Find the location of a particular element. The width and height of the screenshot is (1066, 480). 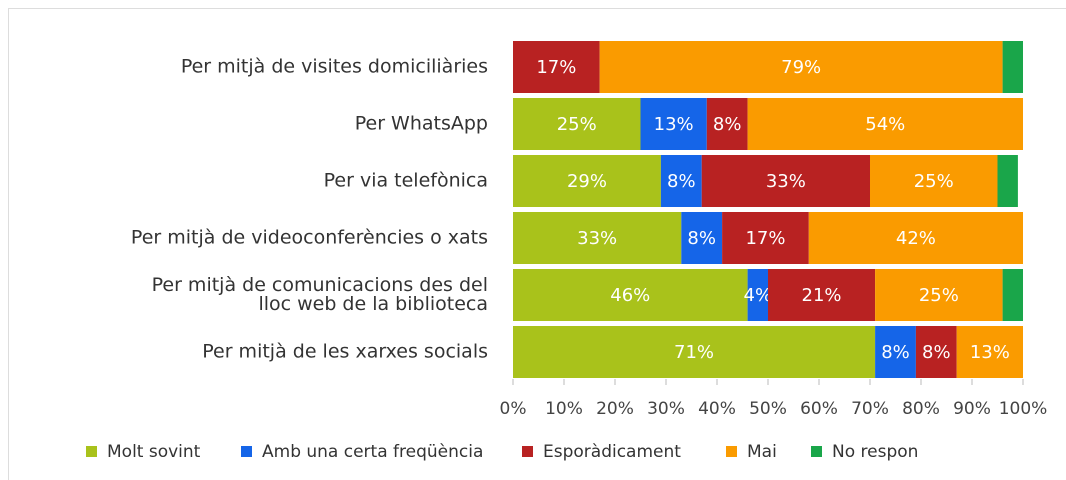

category-label: Per mitjà de videoconferències o xats is located at coordinates (309, 237).